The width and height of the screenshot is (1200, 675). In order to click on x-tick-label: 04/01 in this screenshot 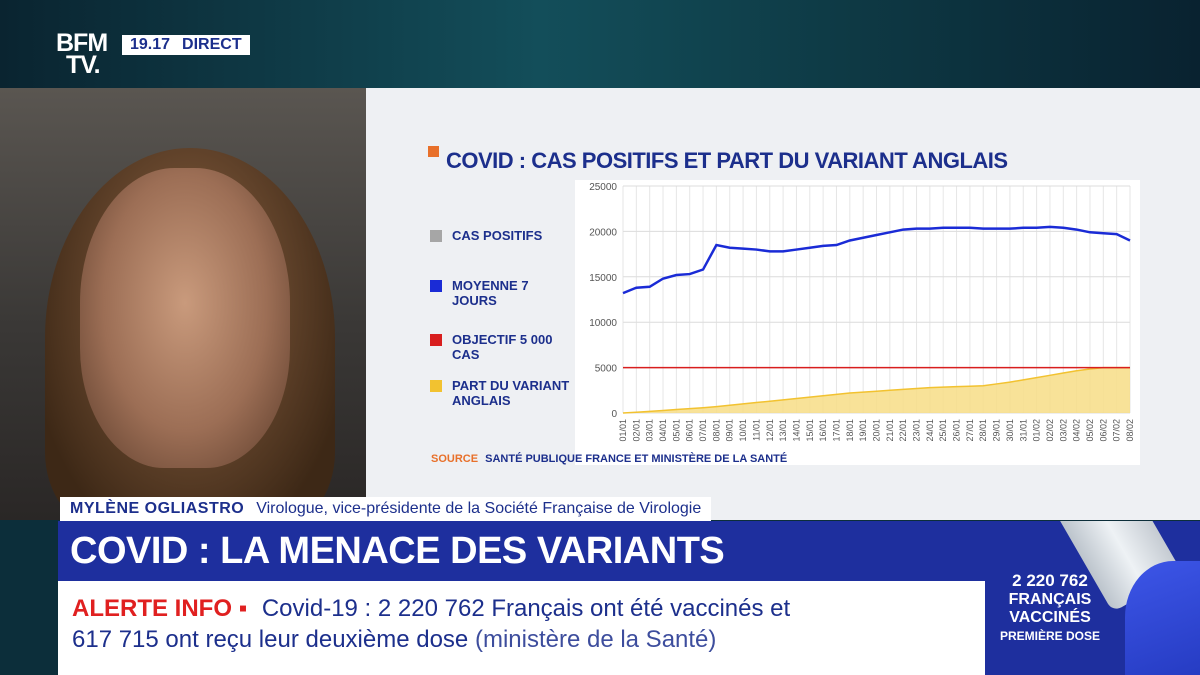, I will do `click(663, 430)`.